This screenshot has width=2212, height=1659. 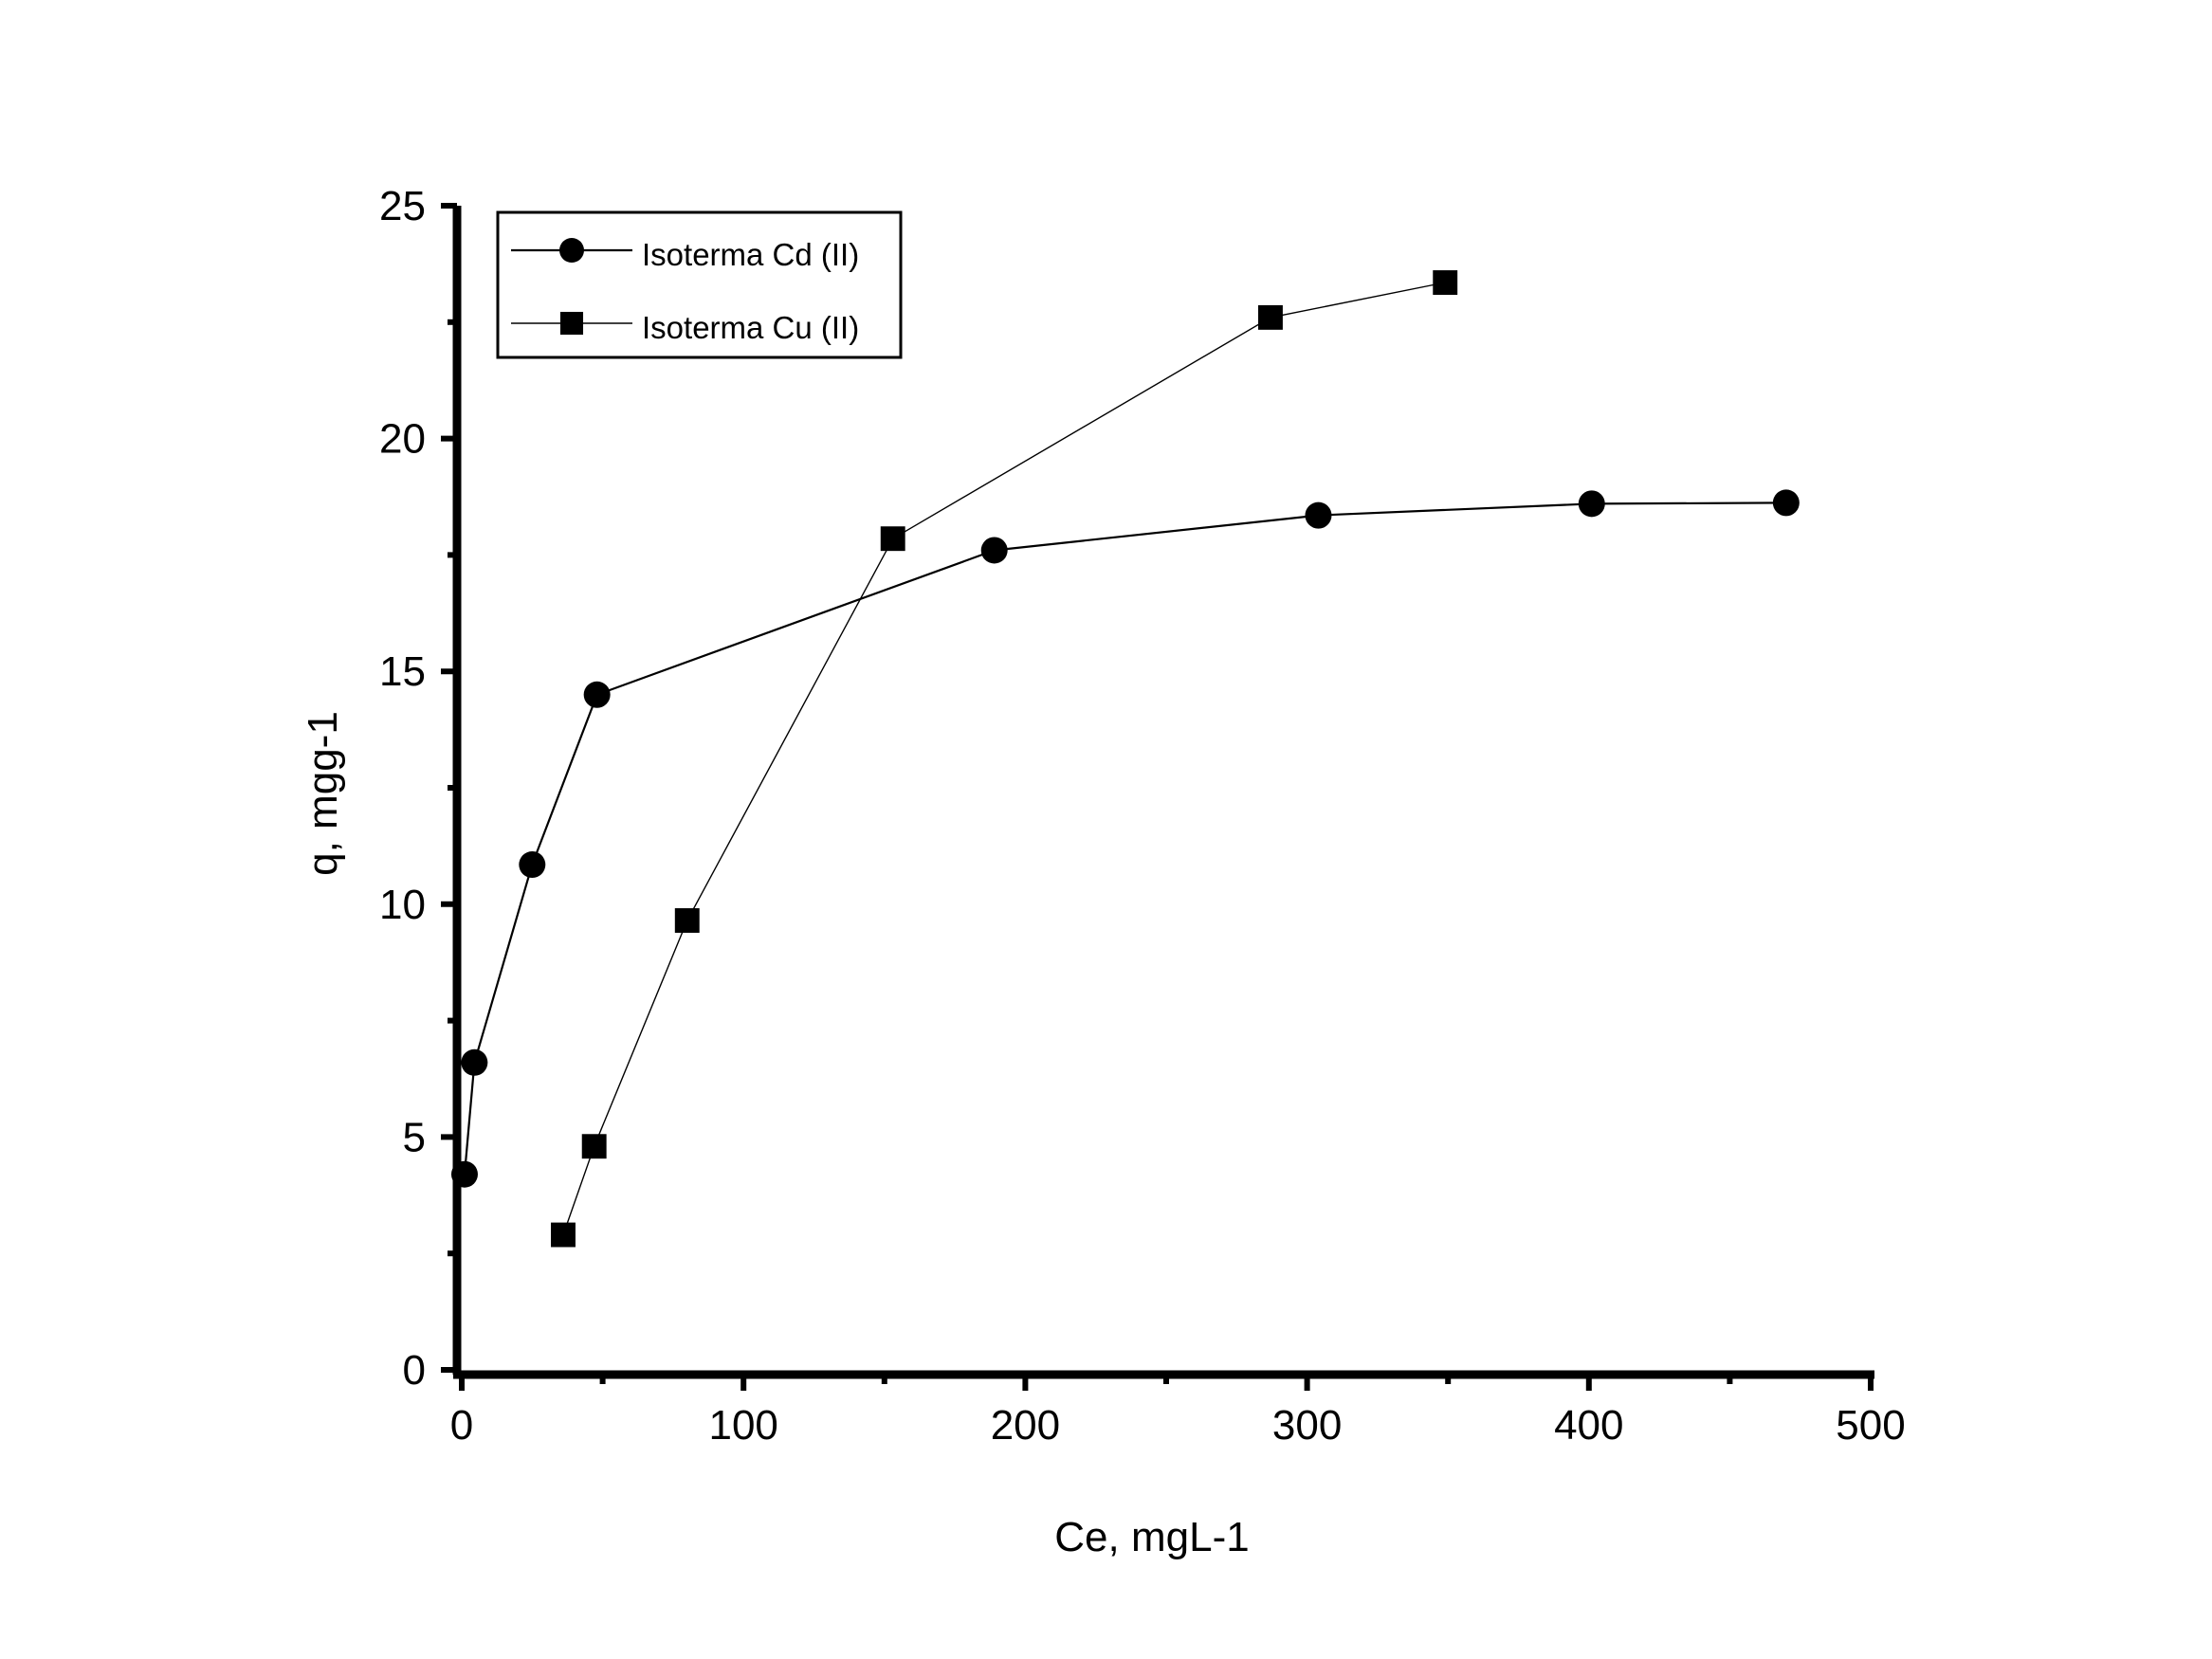 I want to click on y-ticks: 0 5 10 15 20 25, so click(x=418, y=788).